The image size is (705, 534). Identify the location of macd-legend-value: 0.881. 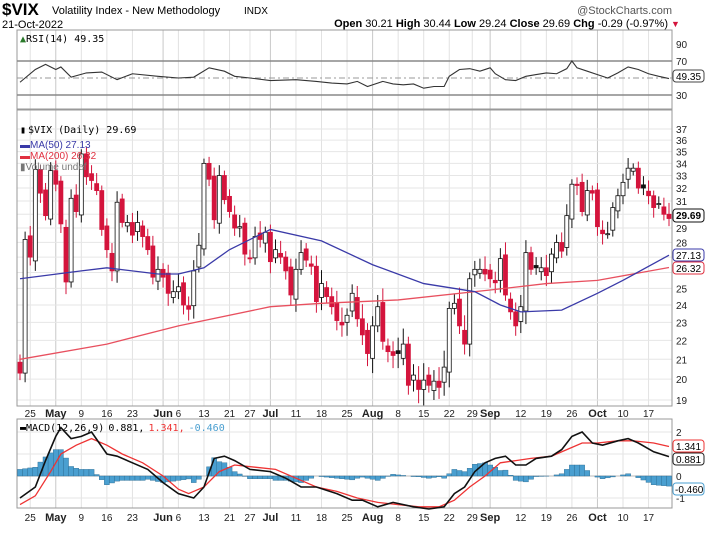
(123, 428).